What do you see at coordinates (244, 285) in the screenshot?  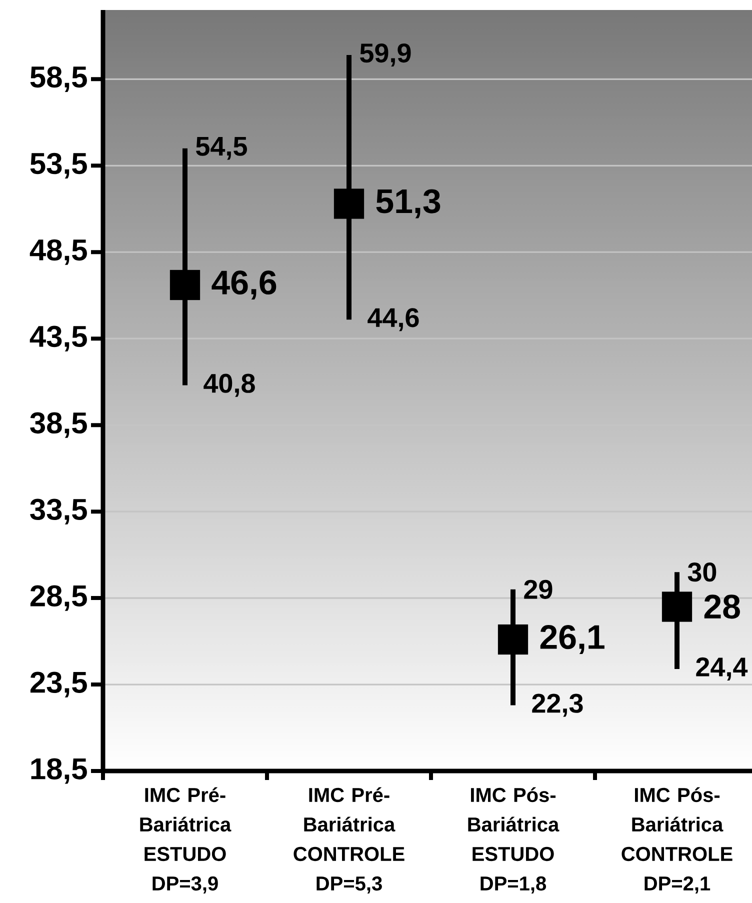 I see `data-label: 46,6` at bounding box center [244, 285].